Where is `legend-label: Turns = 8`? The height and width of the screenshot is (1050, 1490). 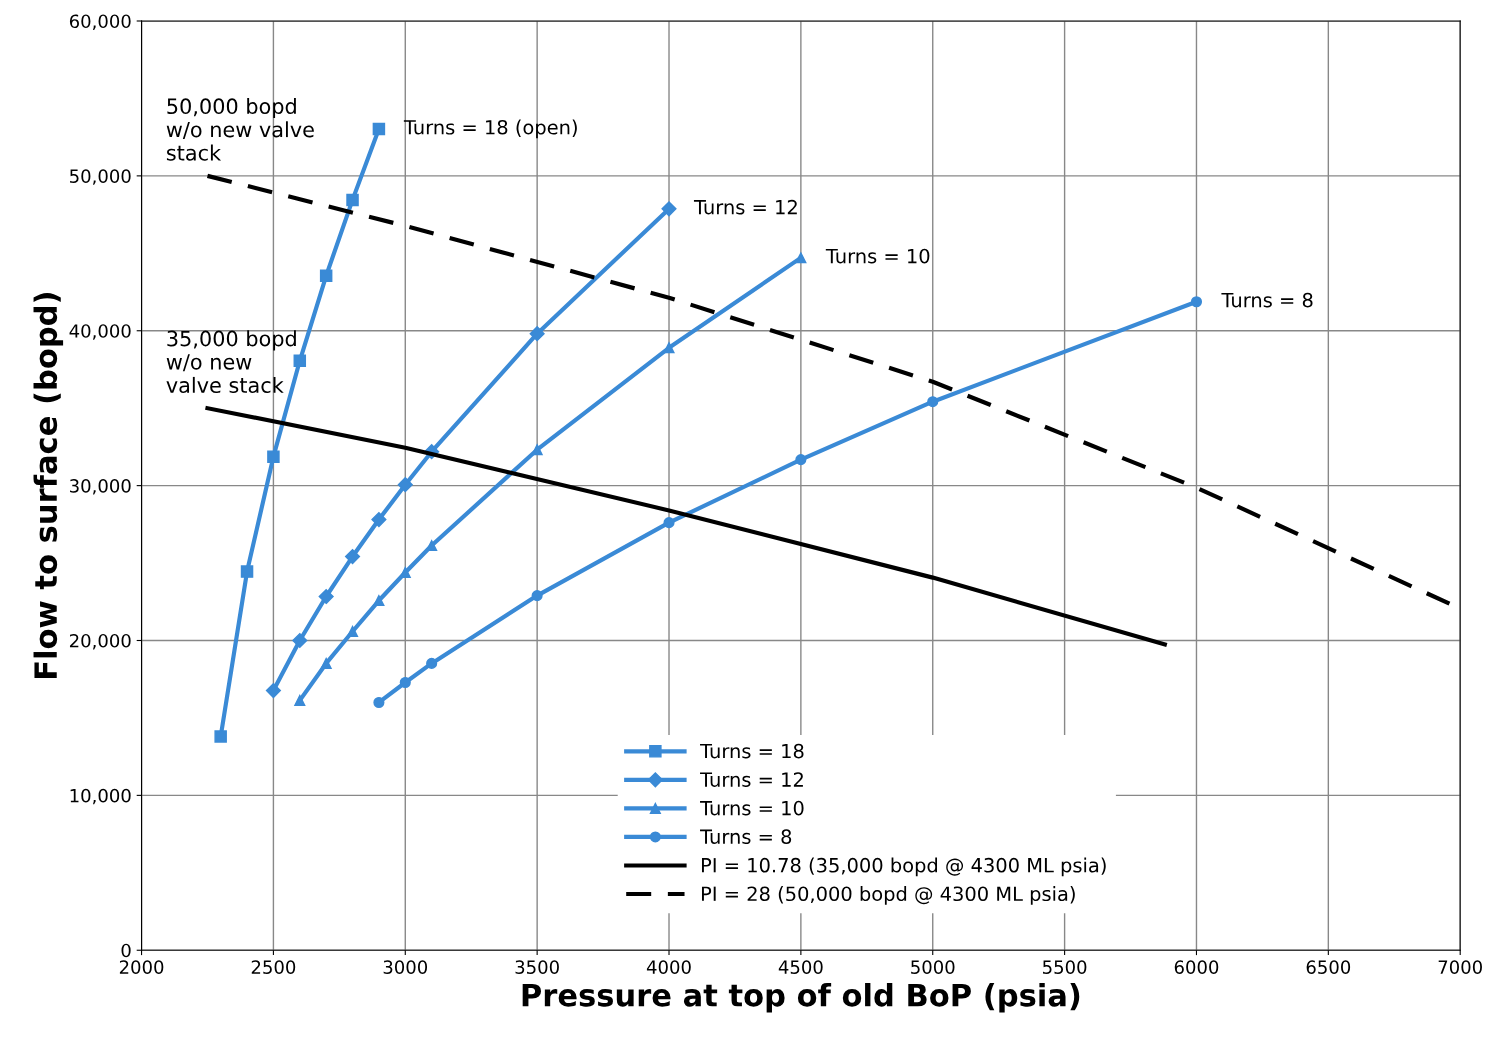 legend-label: Turns = 8 is located at coordinates (746, 837).